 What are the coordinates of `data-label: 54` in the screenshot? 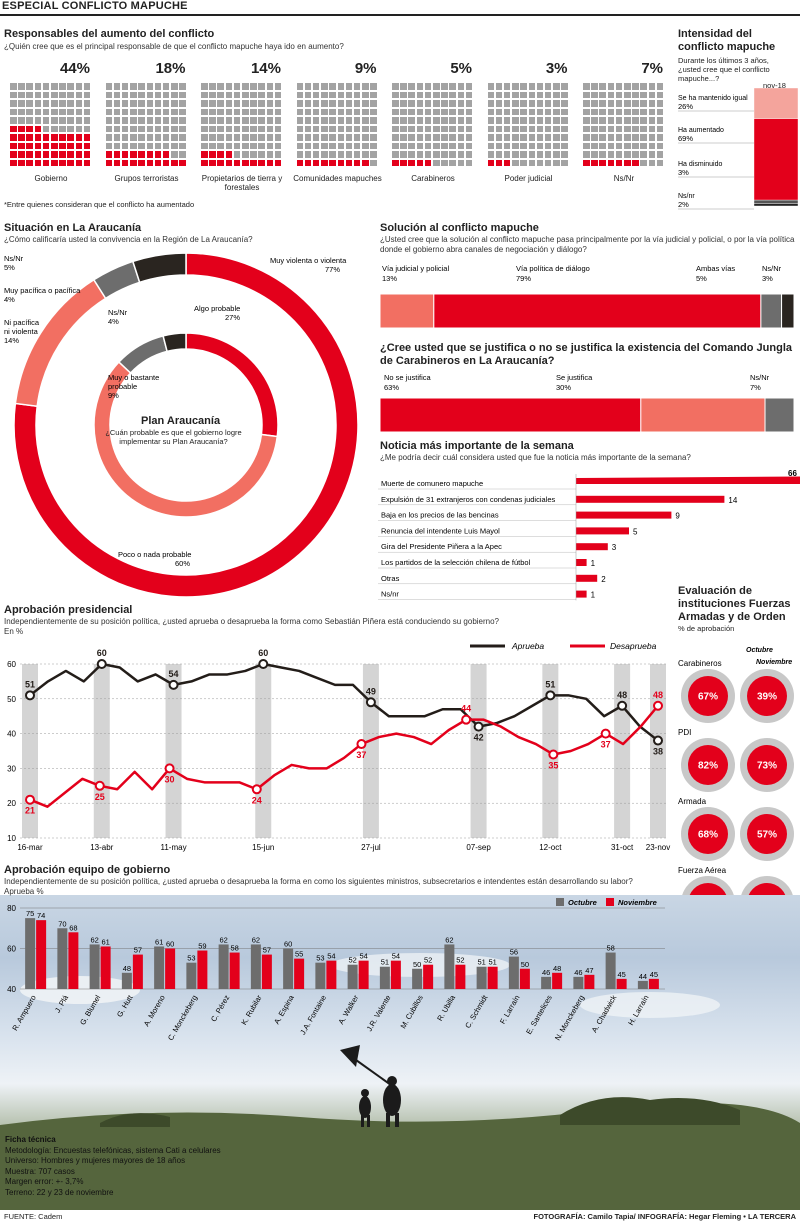 It's located at (174, 674).